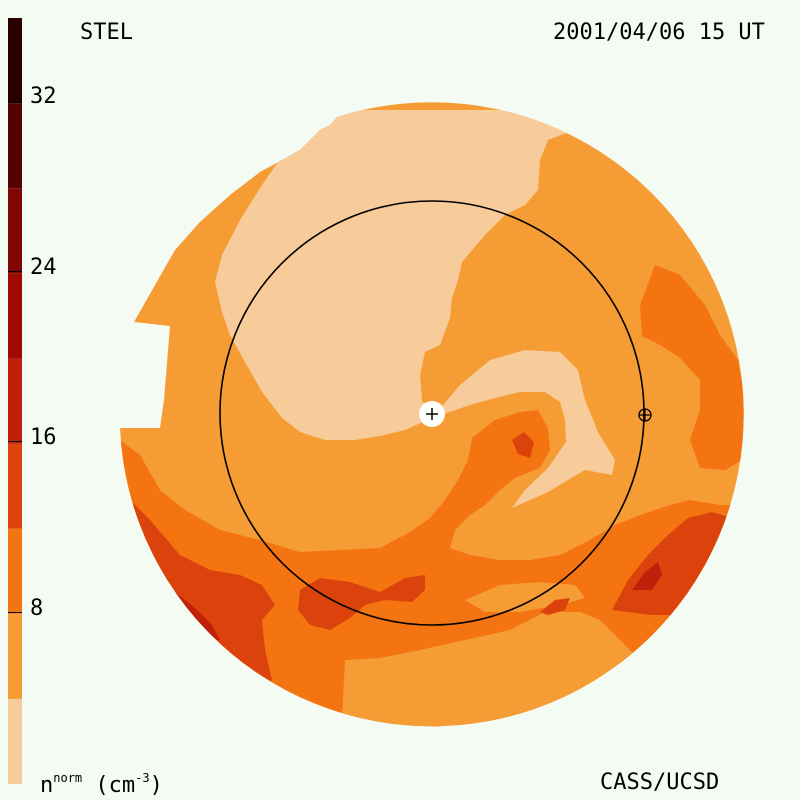  What do you see at coordinates (109, 785) in the screenshot?
I see `unit-open: (cm` at bounding box center [109, 785].